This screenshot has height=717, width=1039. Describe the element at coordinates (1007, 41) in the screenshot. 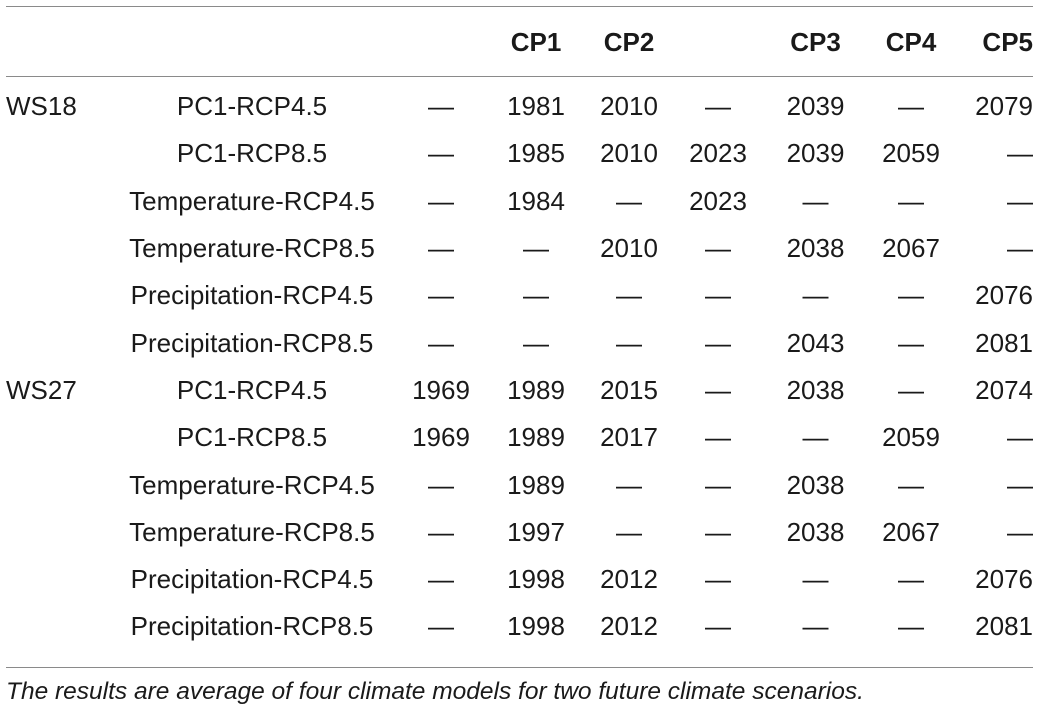

I see `header-cp5: CP5` at that location.